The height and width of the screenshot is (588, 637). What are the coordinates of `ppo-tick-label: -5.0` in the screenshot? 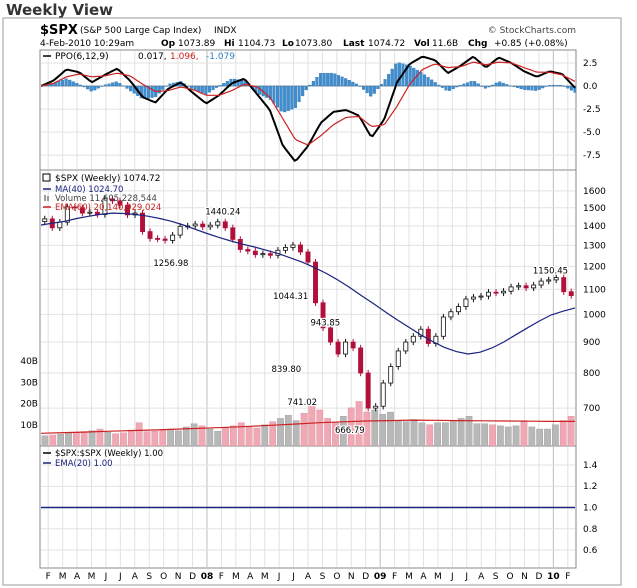 It's located at (592, 133).